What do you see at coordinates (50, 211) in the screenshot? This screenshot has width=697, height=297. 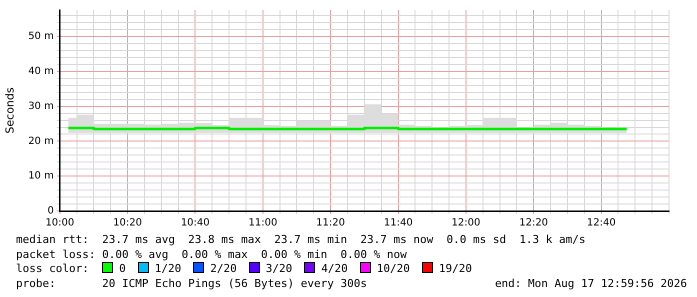 I see `y-tick-label: 0` at bounding box center [50, 211].